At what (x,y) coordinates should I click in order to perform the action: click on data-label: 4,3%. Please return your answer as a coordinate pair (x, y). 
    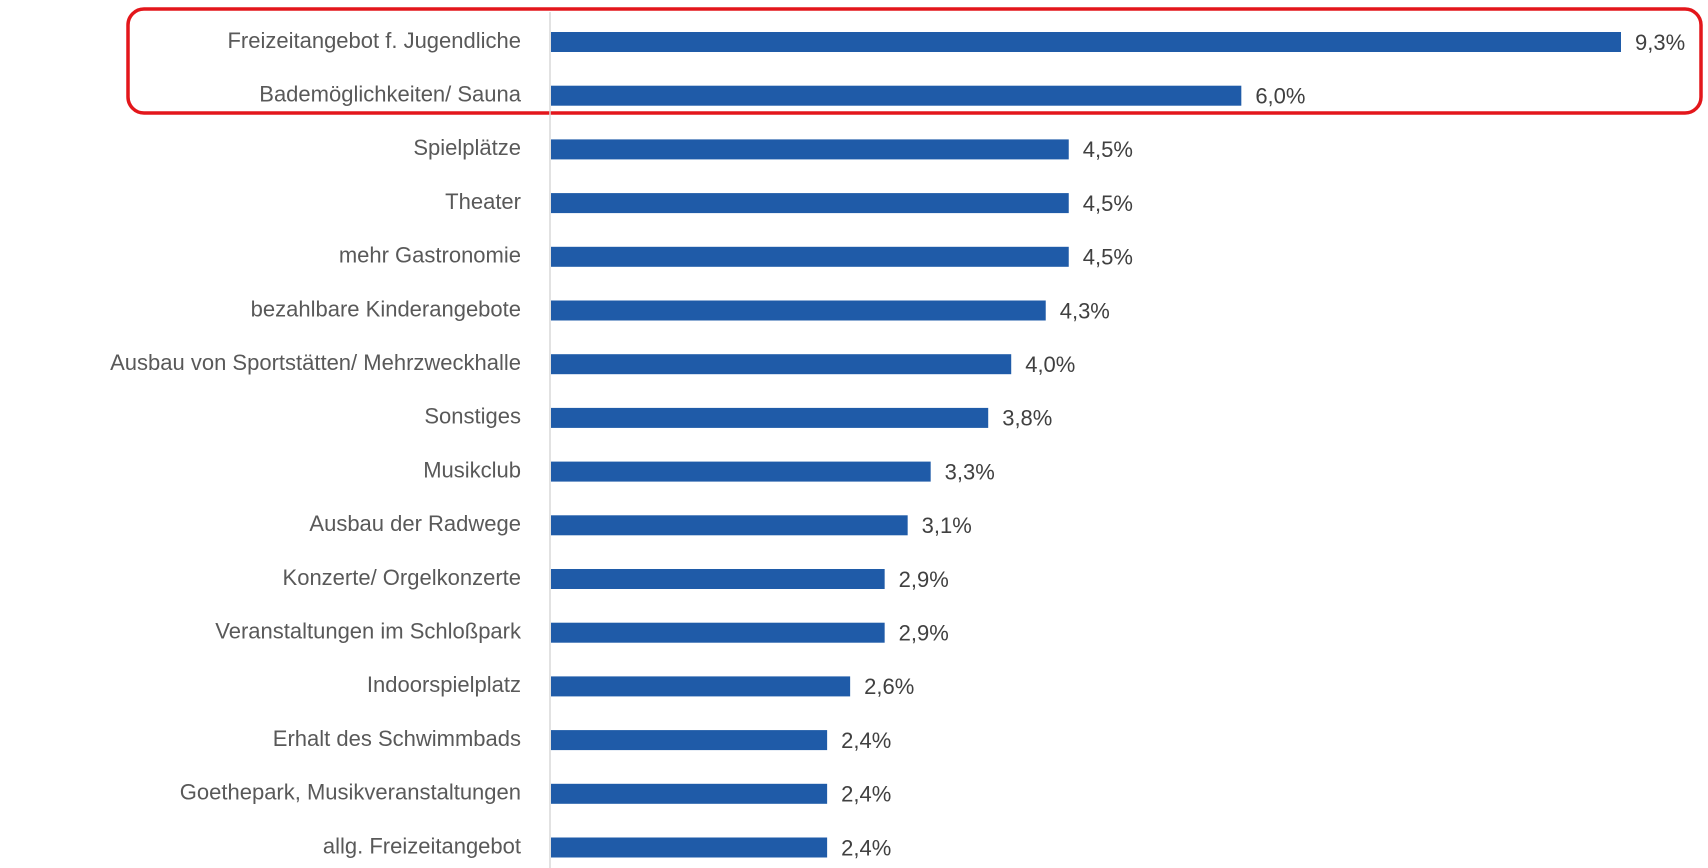
    Looking at the image, I should click on (1085, 310).